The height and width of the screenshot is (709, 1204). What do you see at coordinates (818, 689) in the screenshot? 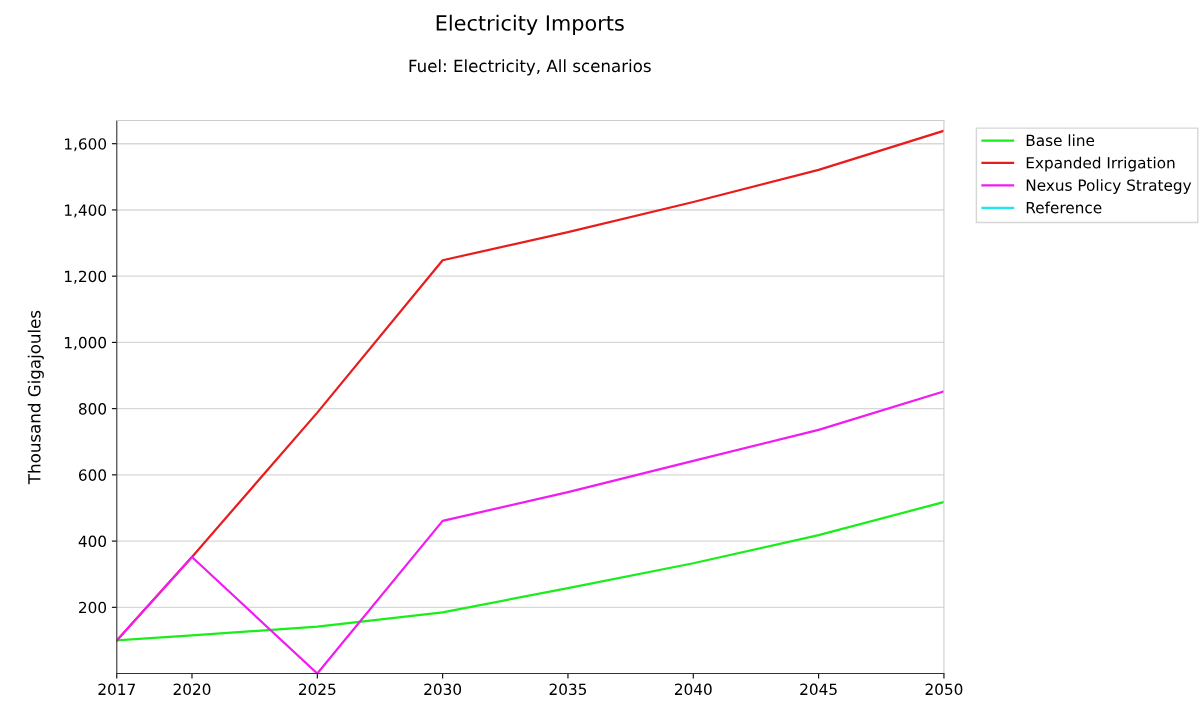
I see `x-tick-label: 2045` at bounding box center [818, 689].